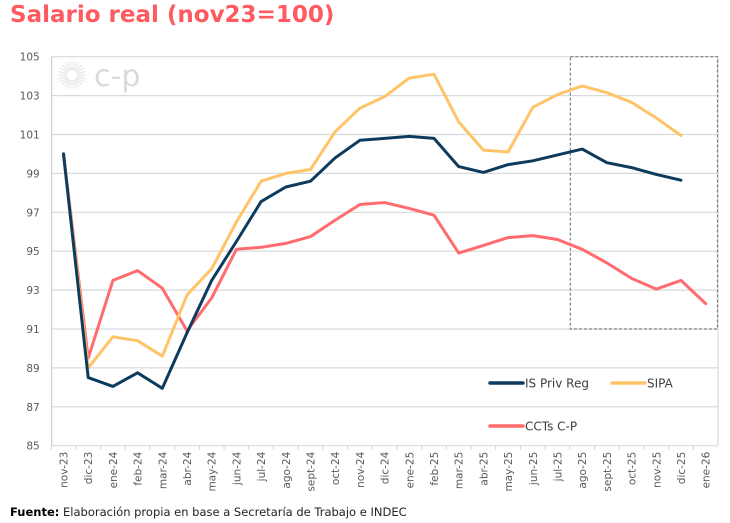 The height and width of the screenshot is (523, 730). I want to click on x-tick-label: abr-25, so click(484, 469).